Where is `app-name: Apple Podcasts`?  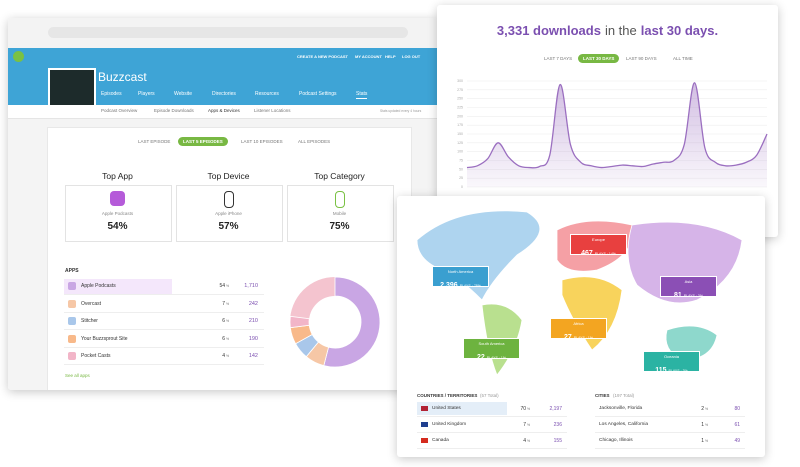
app-name: Apple Podcasts is located at coordinates (98, 286).